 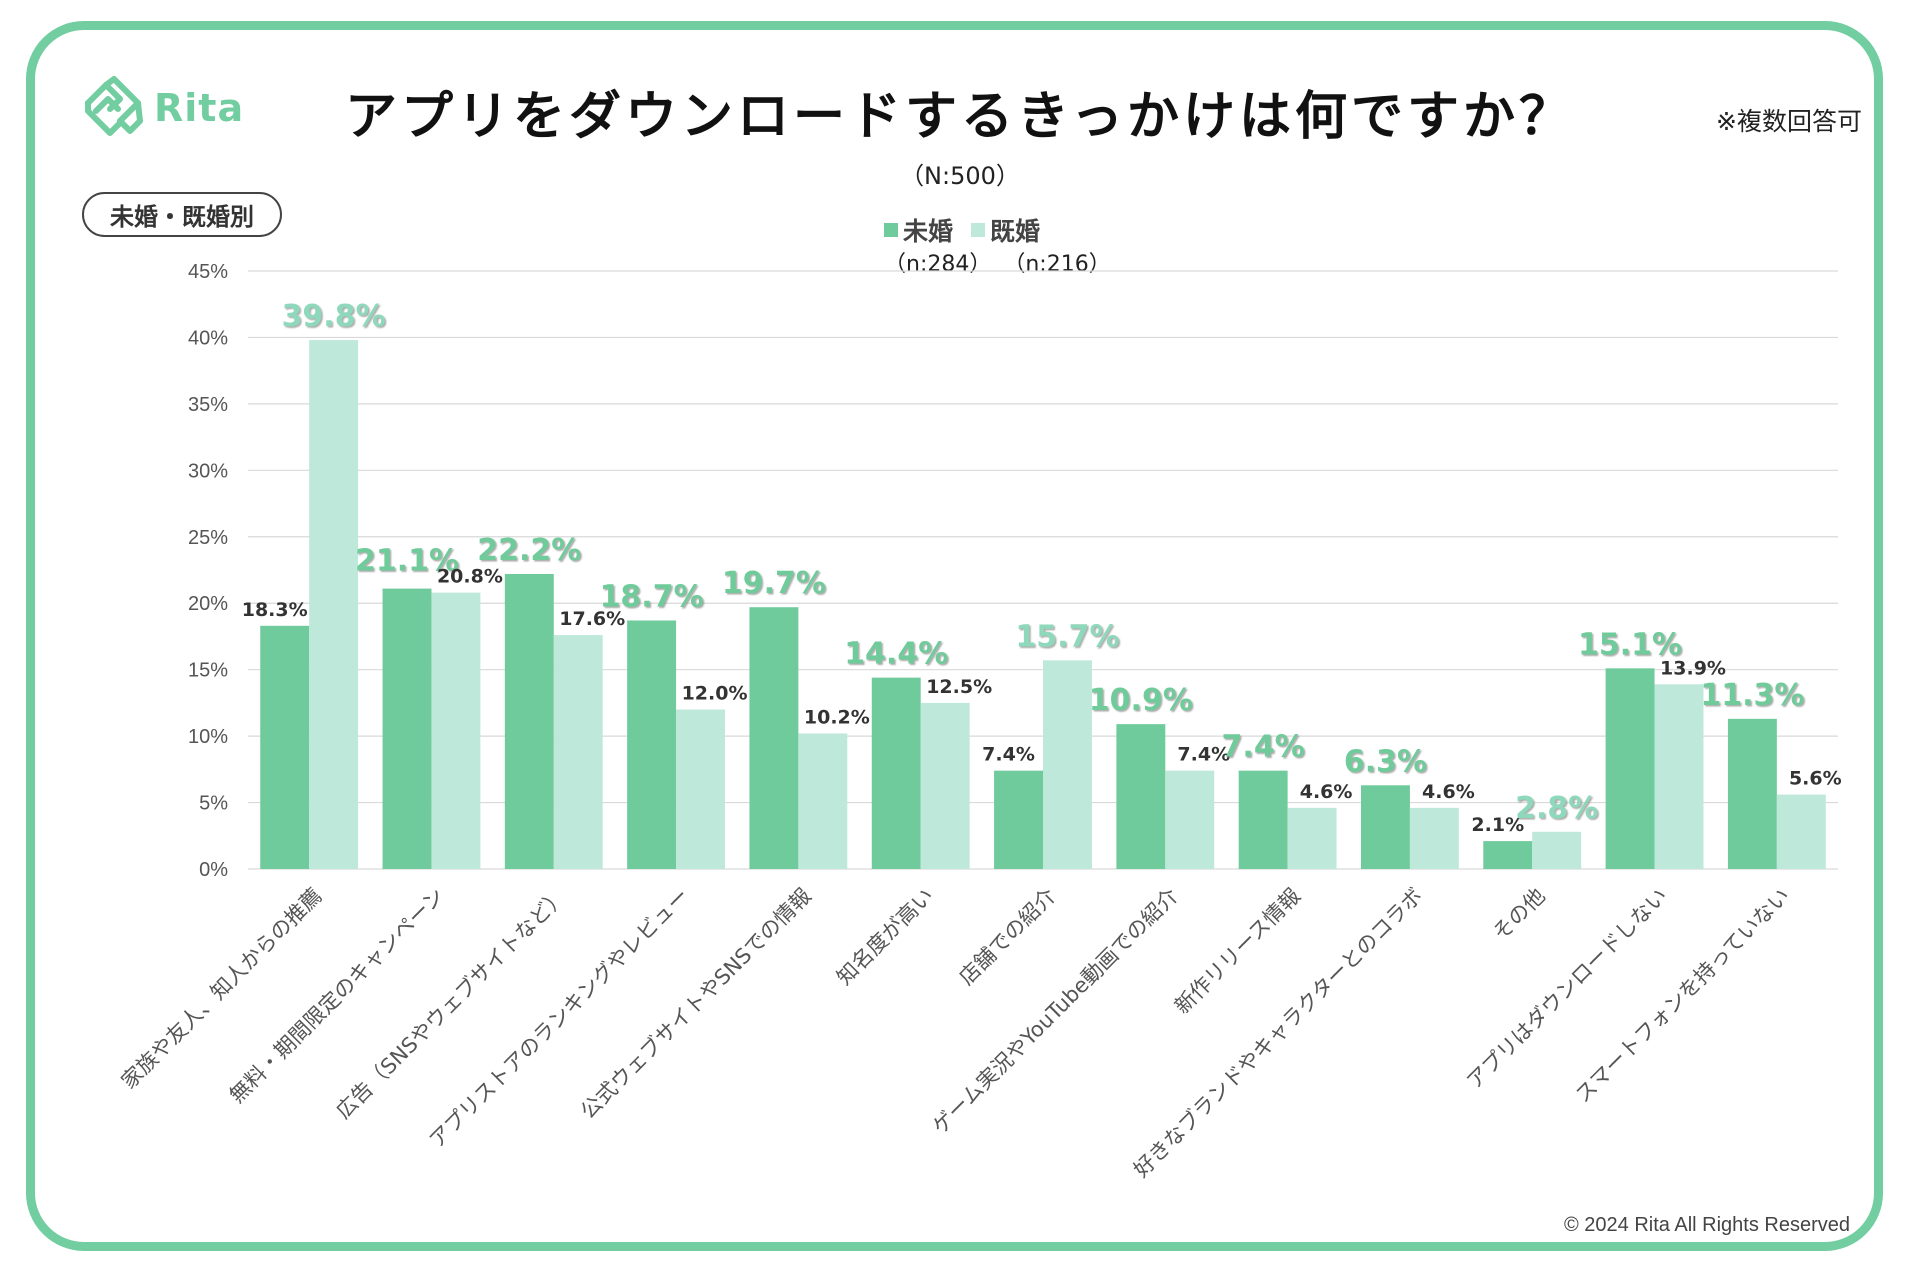 What do you see at coordinates (960, 117) in the screenshot?
I see `chart-title: アプリをダウンロードするきっかけは何ですか？` at bounding box center [960, 117].